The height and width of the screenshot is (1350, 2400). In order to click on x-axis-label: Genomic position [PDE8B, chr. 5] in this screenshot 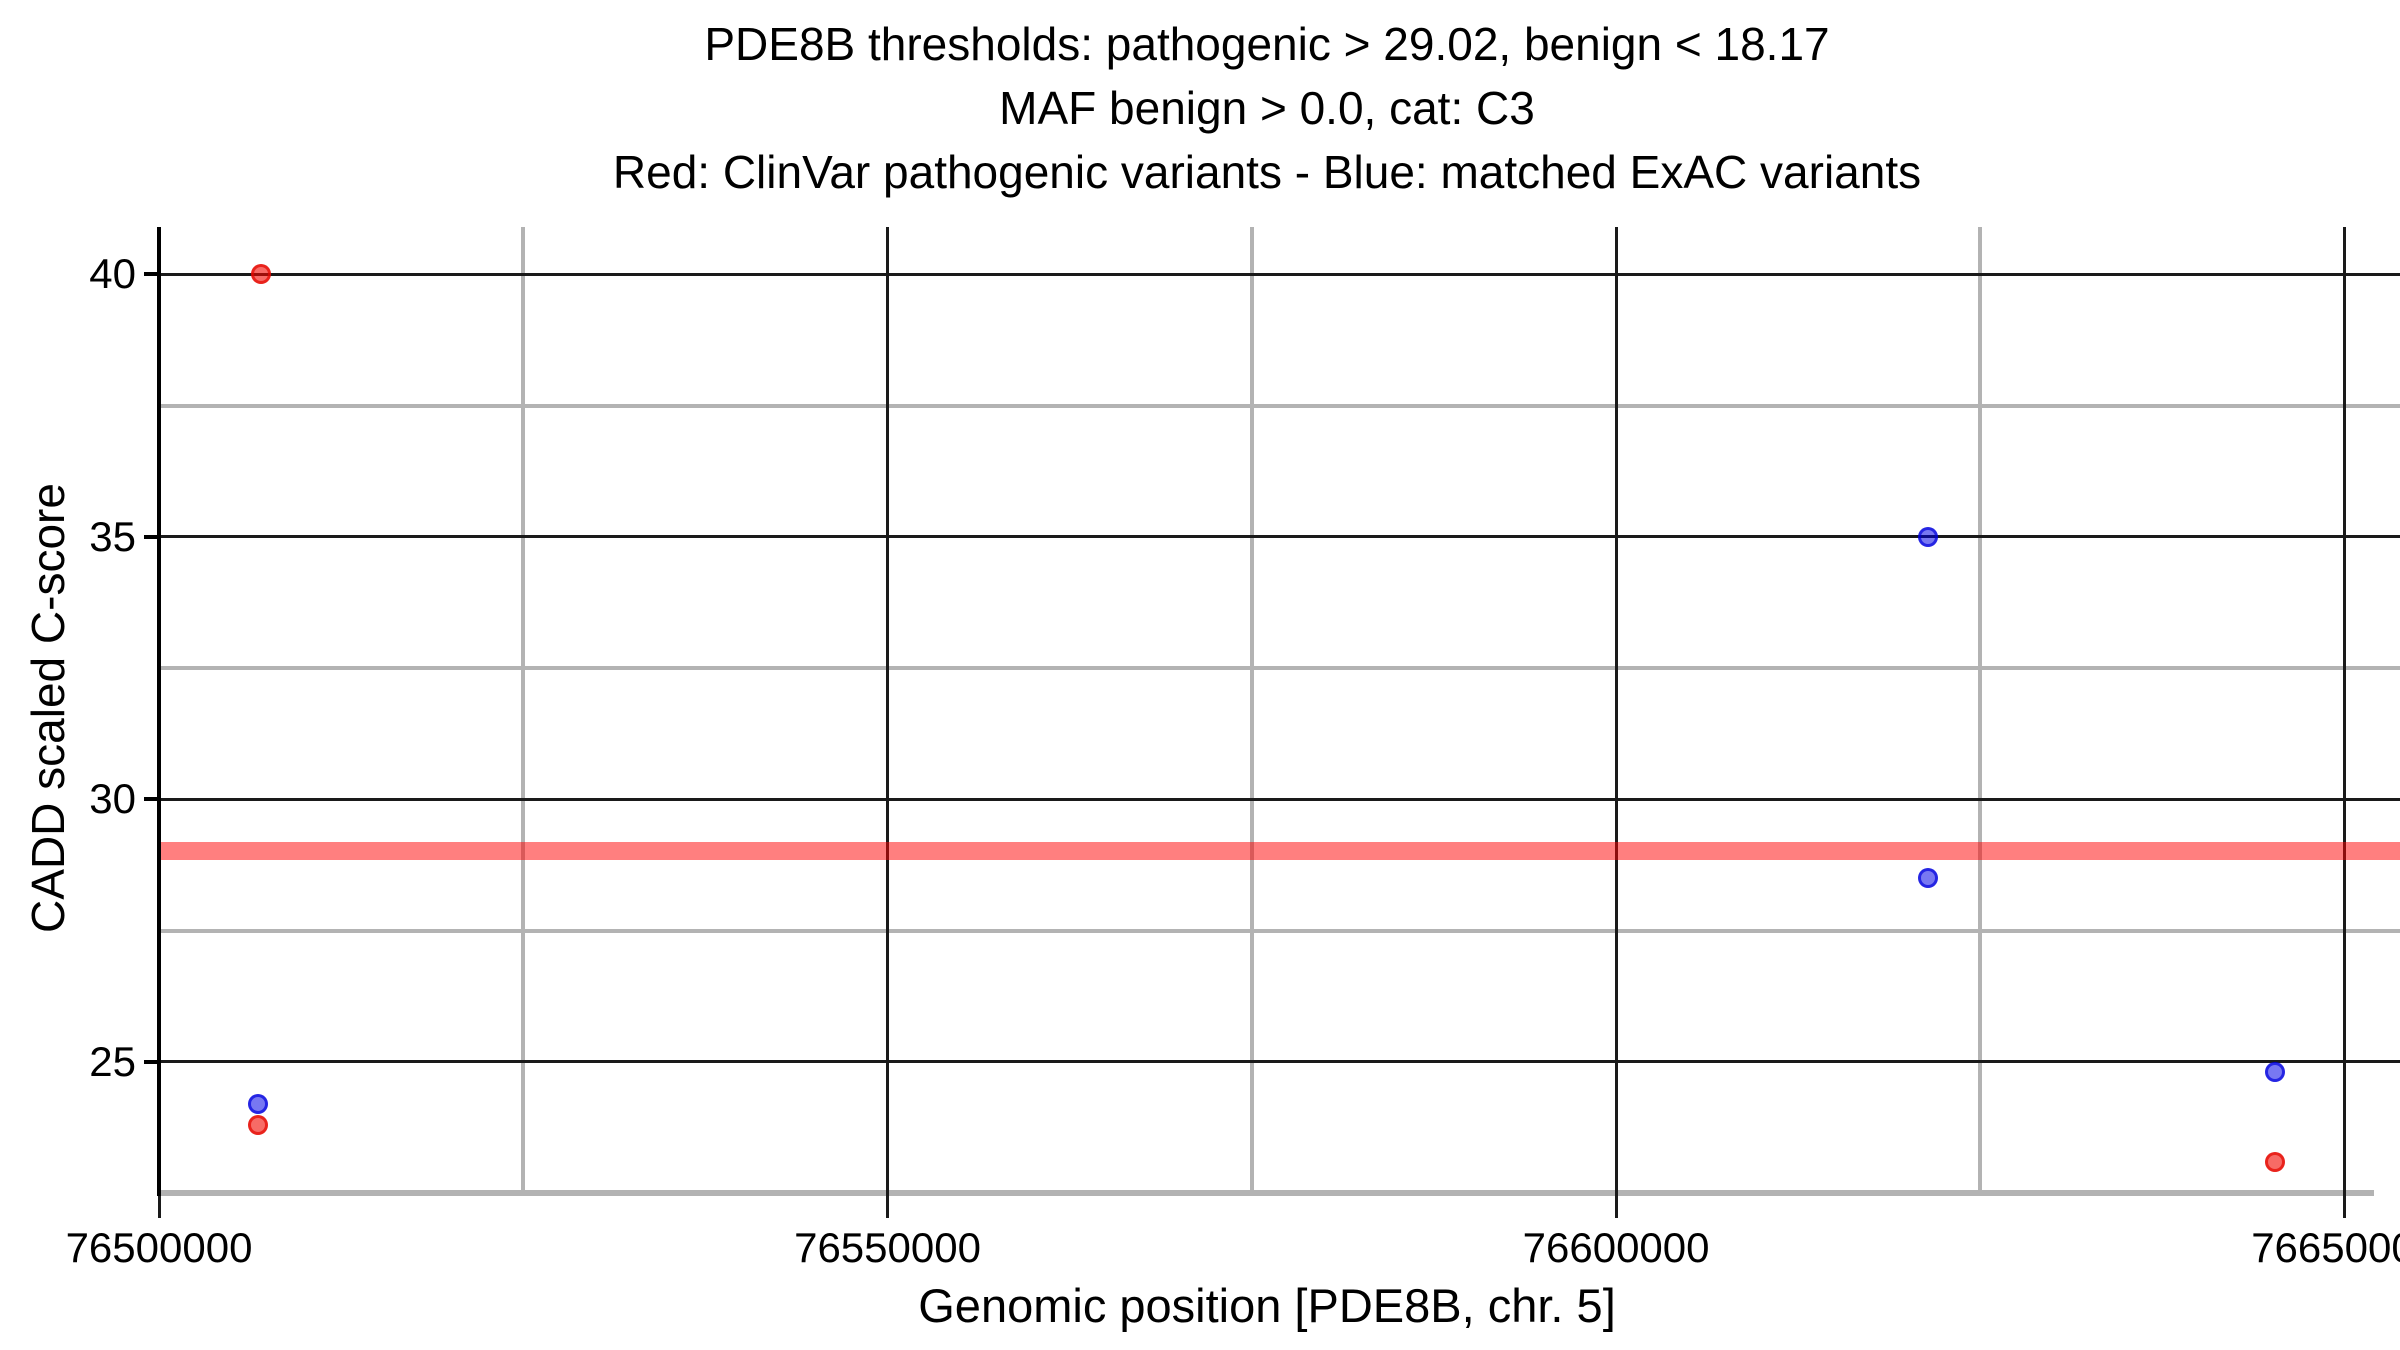, I will do `click(1267, 1305)`.